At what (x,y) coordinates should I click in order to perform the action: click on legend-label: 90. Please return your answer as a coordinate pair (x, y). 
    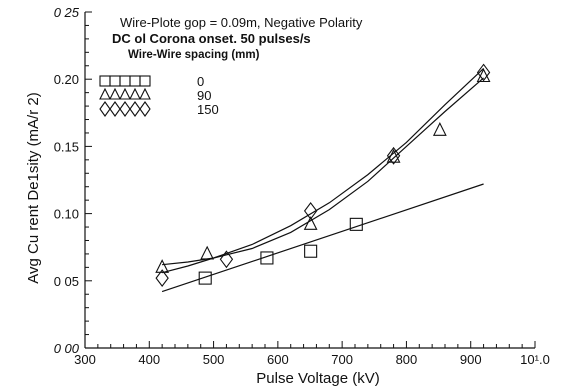
    Looking at the image, I should click on (204, 95).